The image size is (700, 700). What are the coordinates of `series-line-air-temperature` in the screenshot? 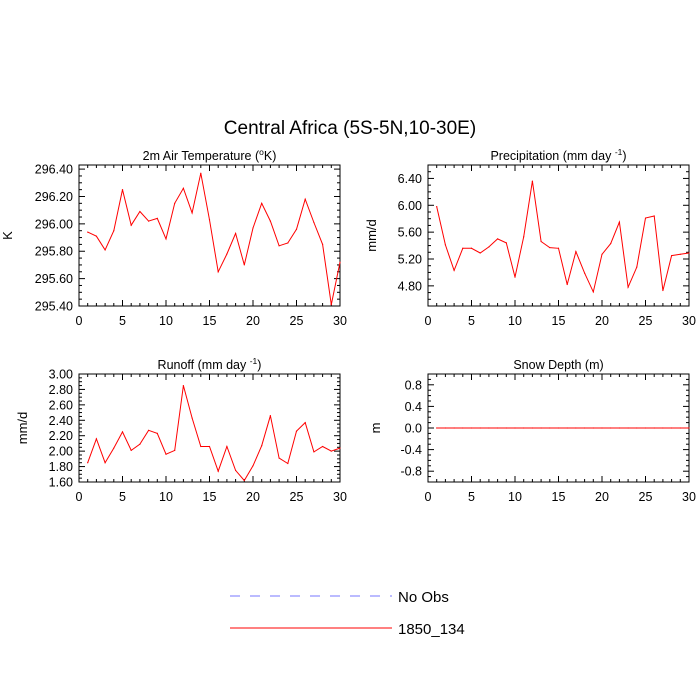 It's located at (214, 239).